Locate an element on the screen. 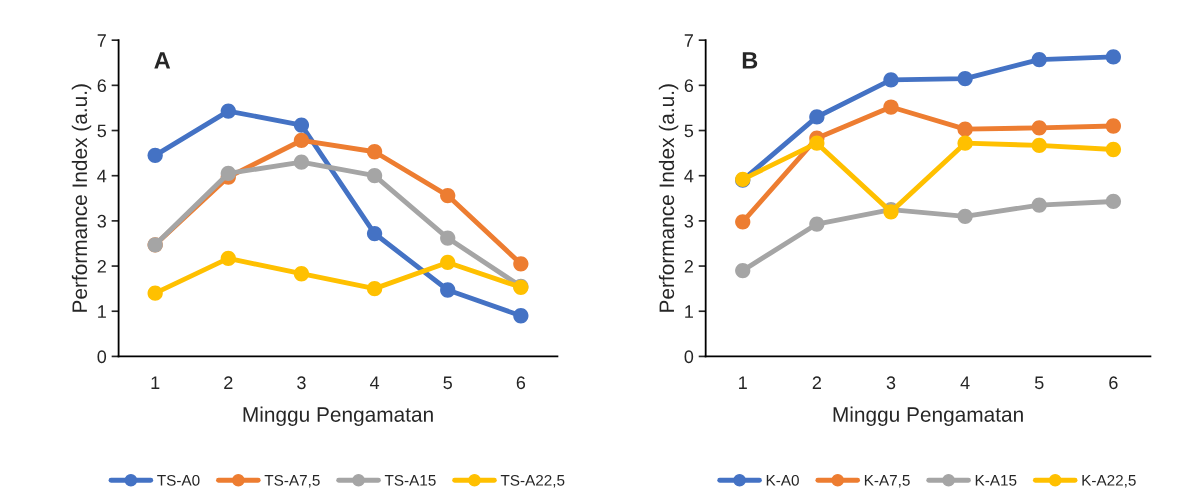  chart-title: A is located at coordinates (162, 60).